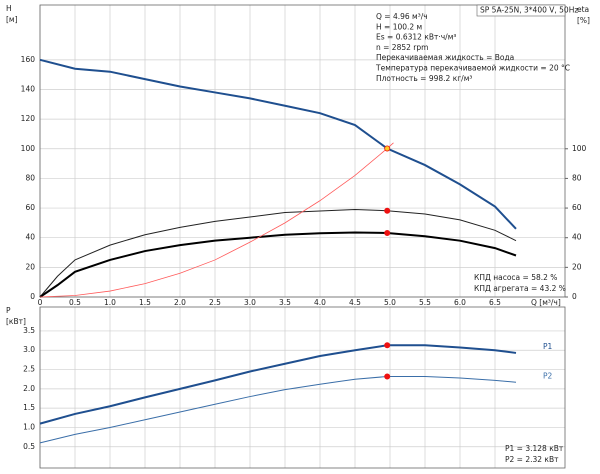 The height and width of the screenshot is (474, 600). Describe the element at coordinates (399, 26) in the screenshot. I see `info-line: H = 100.2 м` at that location.